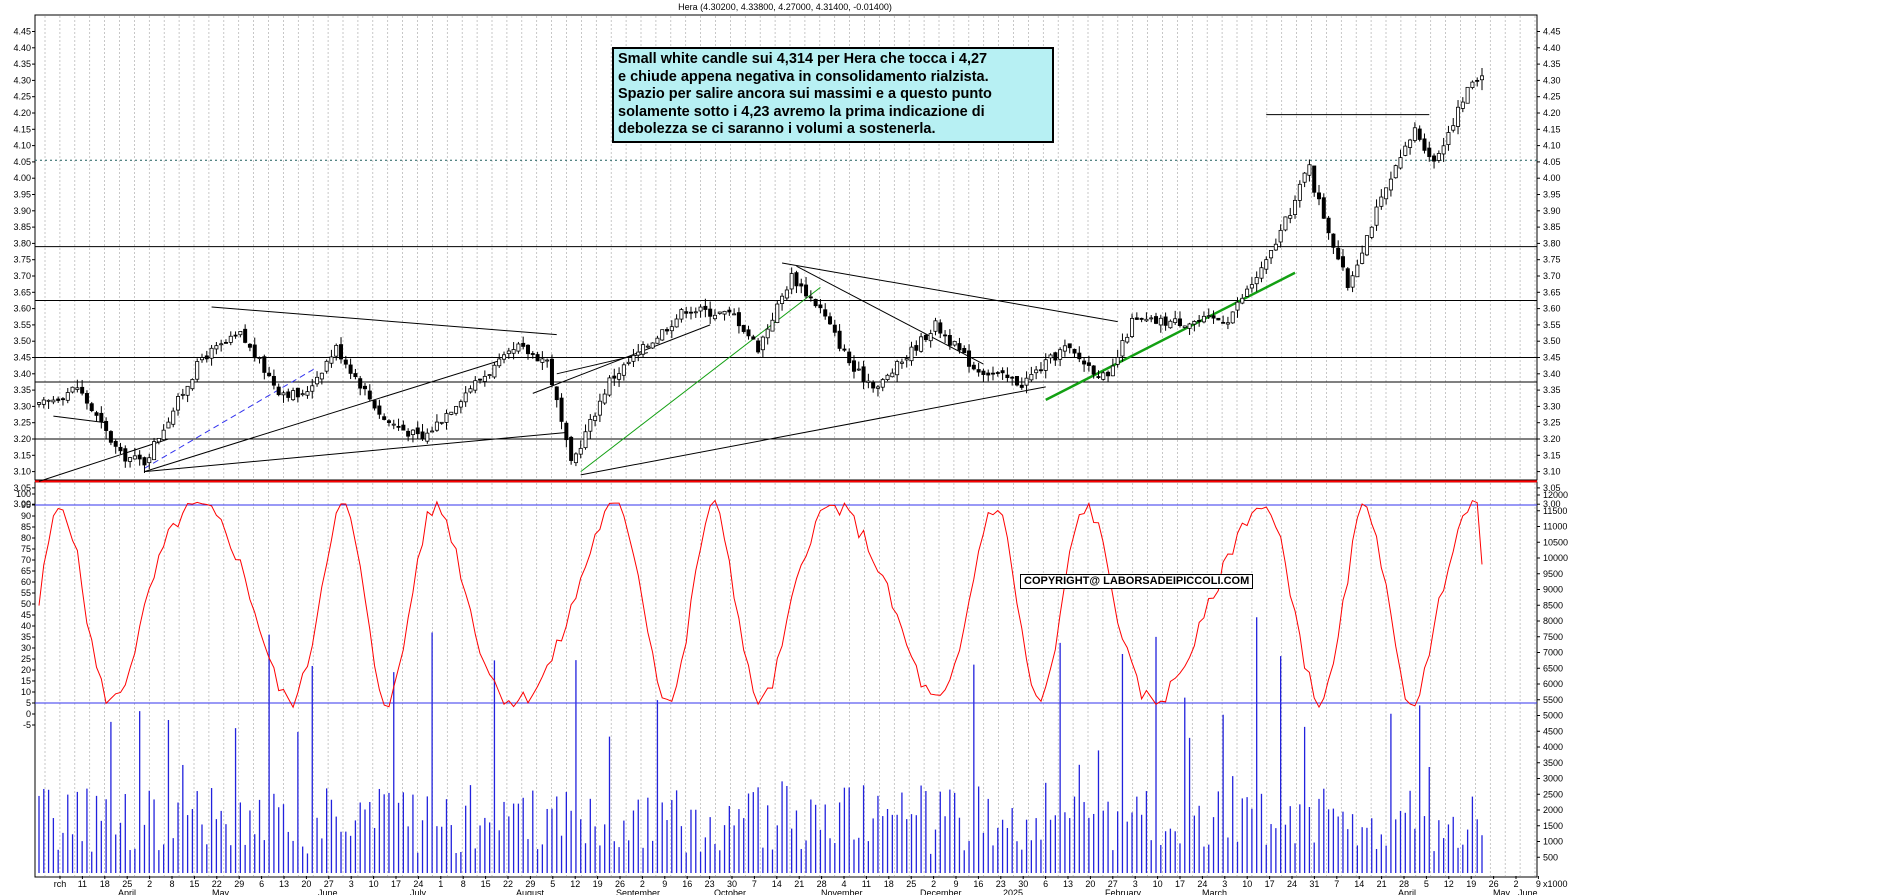 The image size is (1890, 895). I want to click on y-tick-label: 4.05, so click(1552, 162).